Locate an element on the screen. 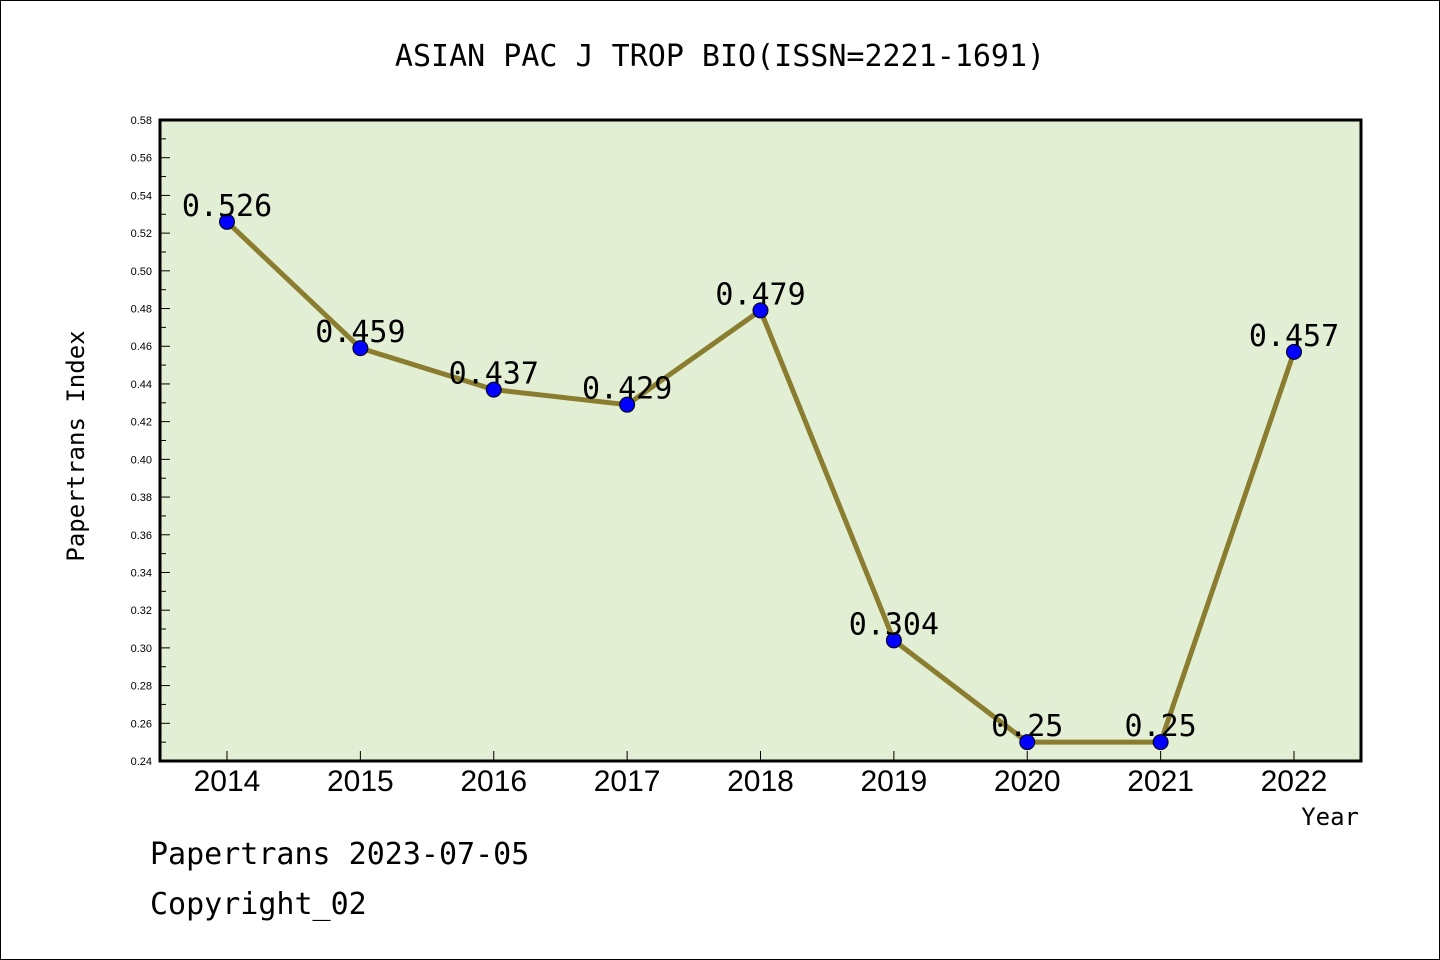 The width and height of the screenshot is (1440, 960). x-tick-label: 2018 is located at coordinates (760, 781).